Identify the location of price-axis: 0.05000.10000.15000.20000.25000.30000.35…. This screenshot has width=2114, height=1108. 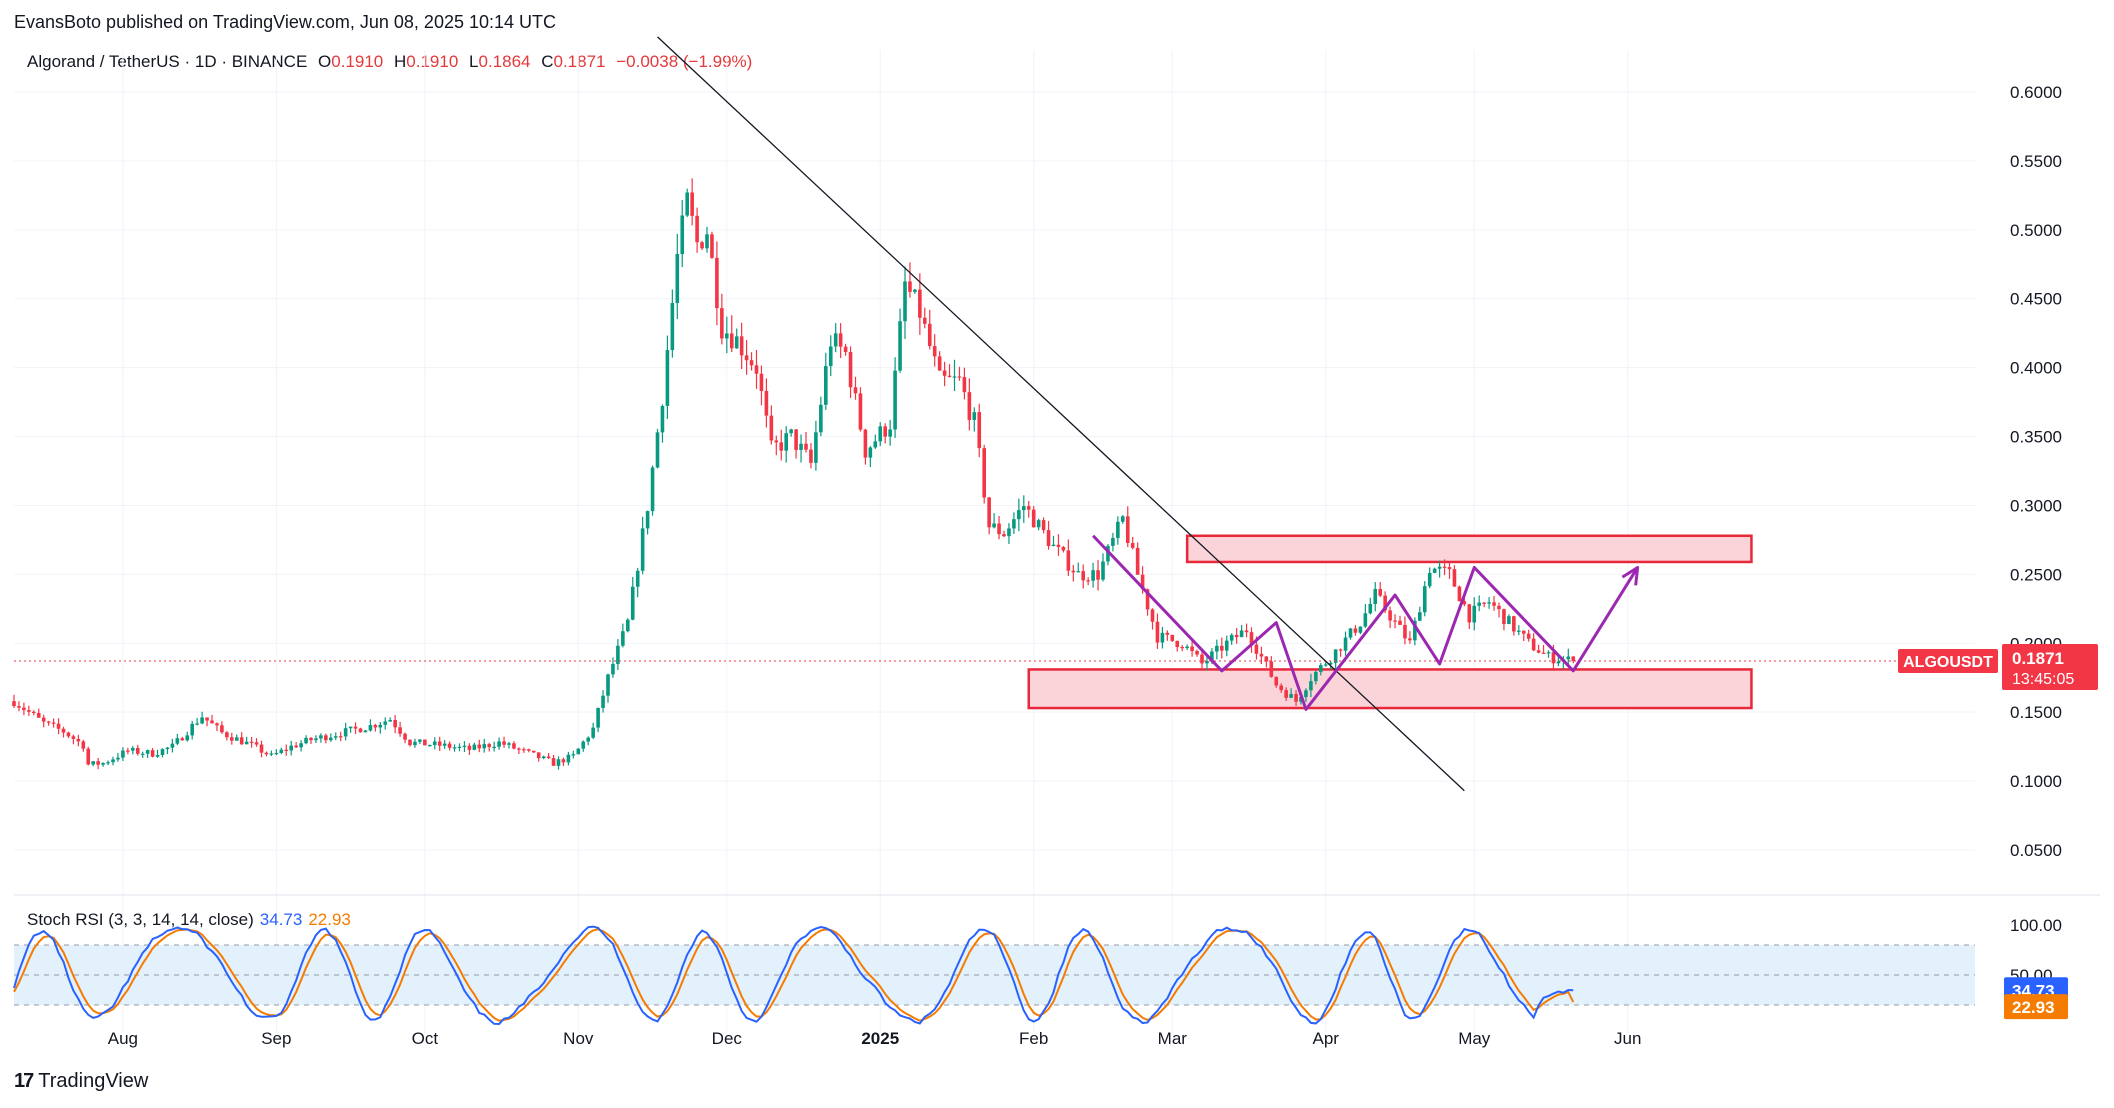
(2036, 471).